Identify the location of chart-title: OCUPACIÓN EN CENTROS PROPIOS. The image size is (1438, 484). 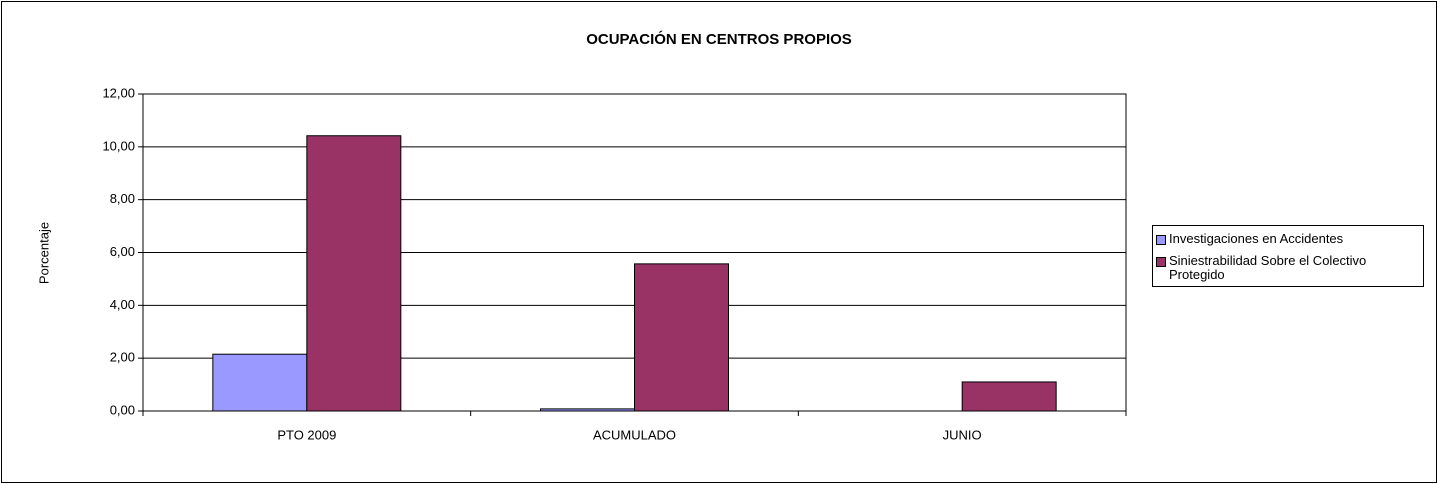
(719, 39).